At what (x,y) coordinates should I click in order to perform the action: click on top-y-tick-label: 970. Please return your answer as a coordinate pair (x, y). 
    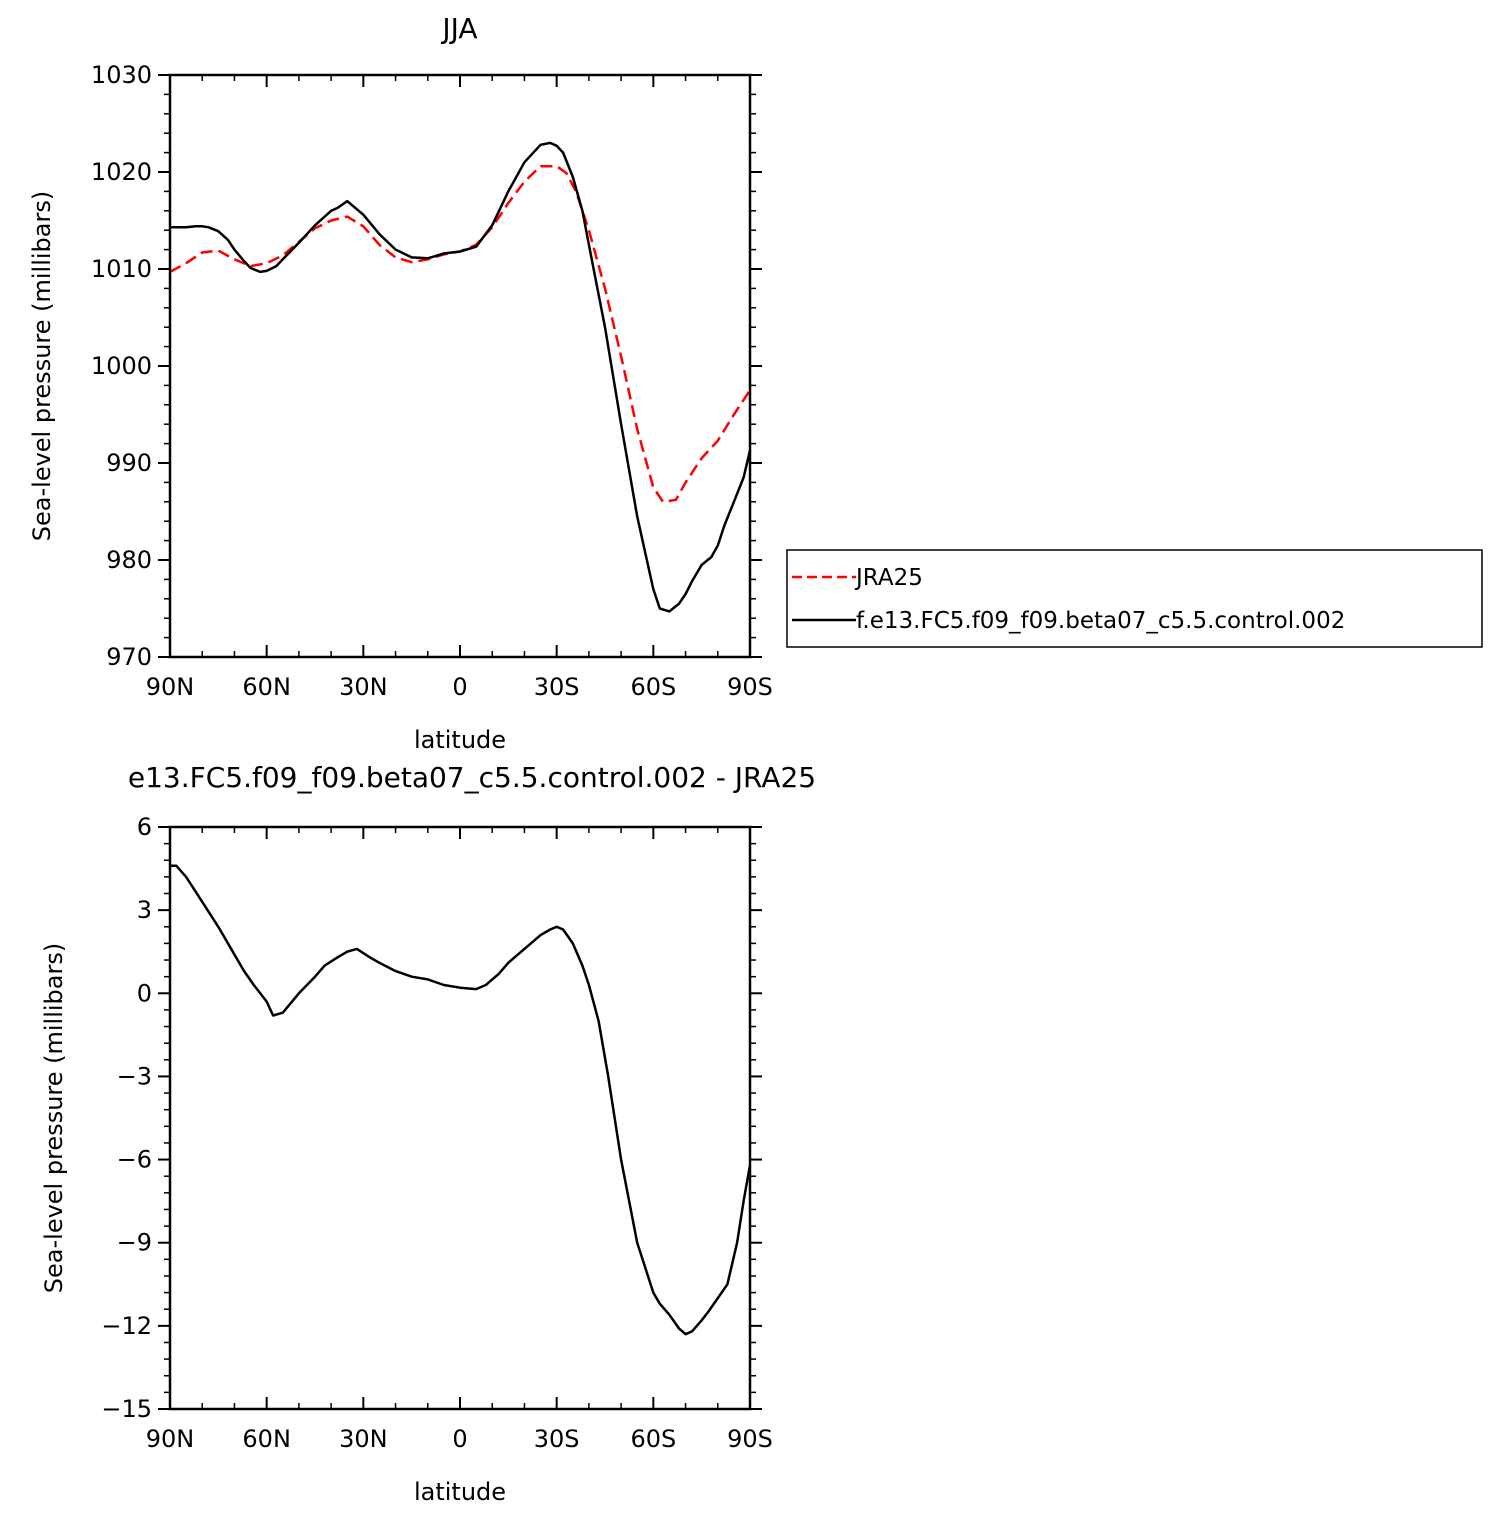
    Looking at the image, I should click on (129, 657).